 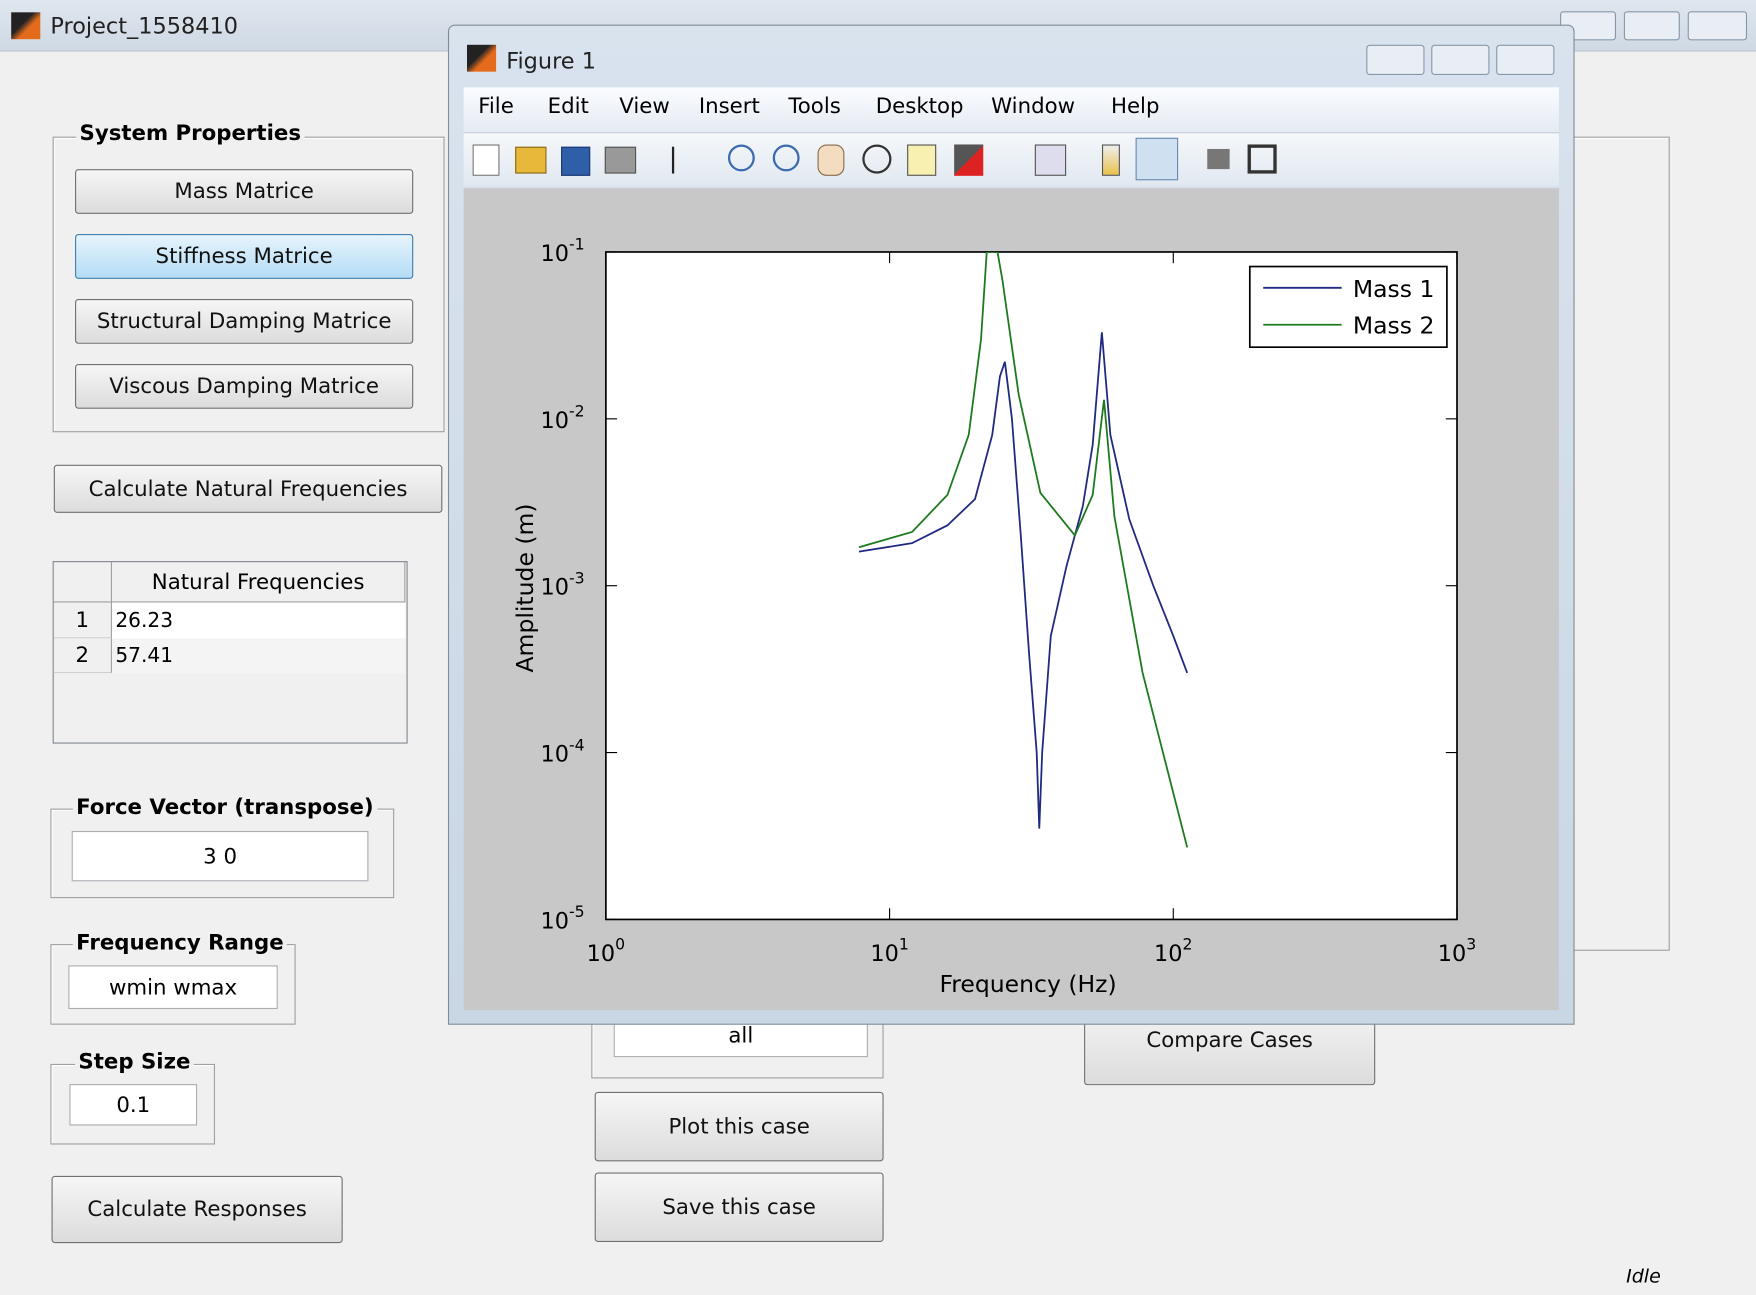 What do you see at coordinates (244, 191) in the screenshot?
I see `button: Mass Matrice` at bounding box center [244, 191].